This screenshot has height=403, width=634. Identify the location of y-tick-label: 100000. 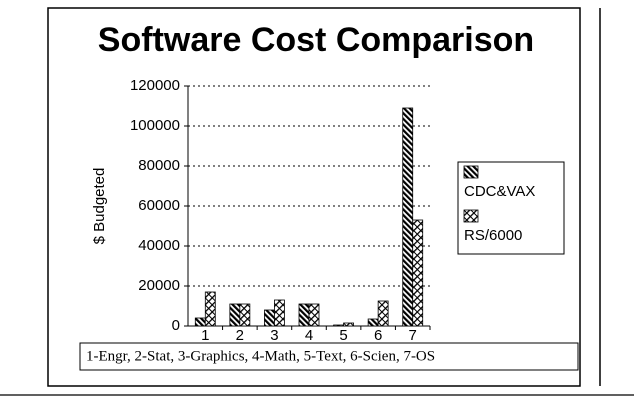
(155, 125).